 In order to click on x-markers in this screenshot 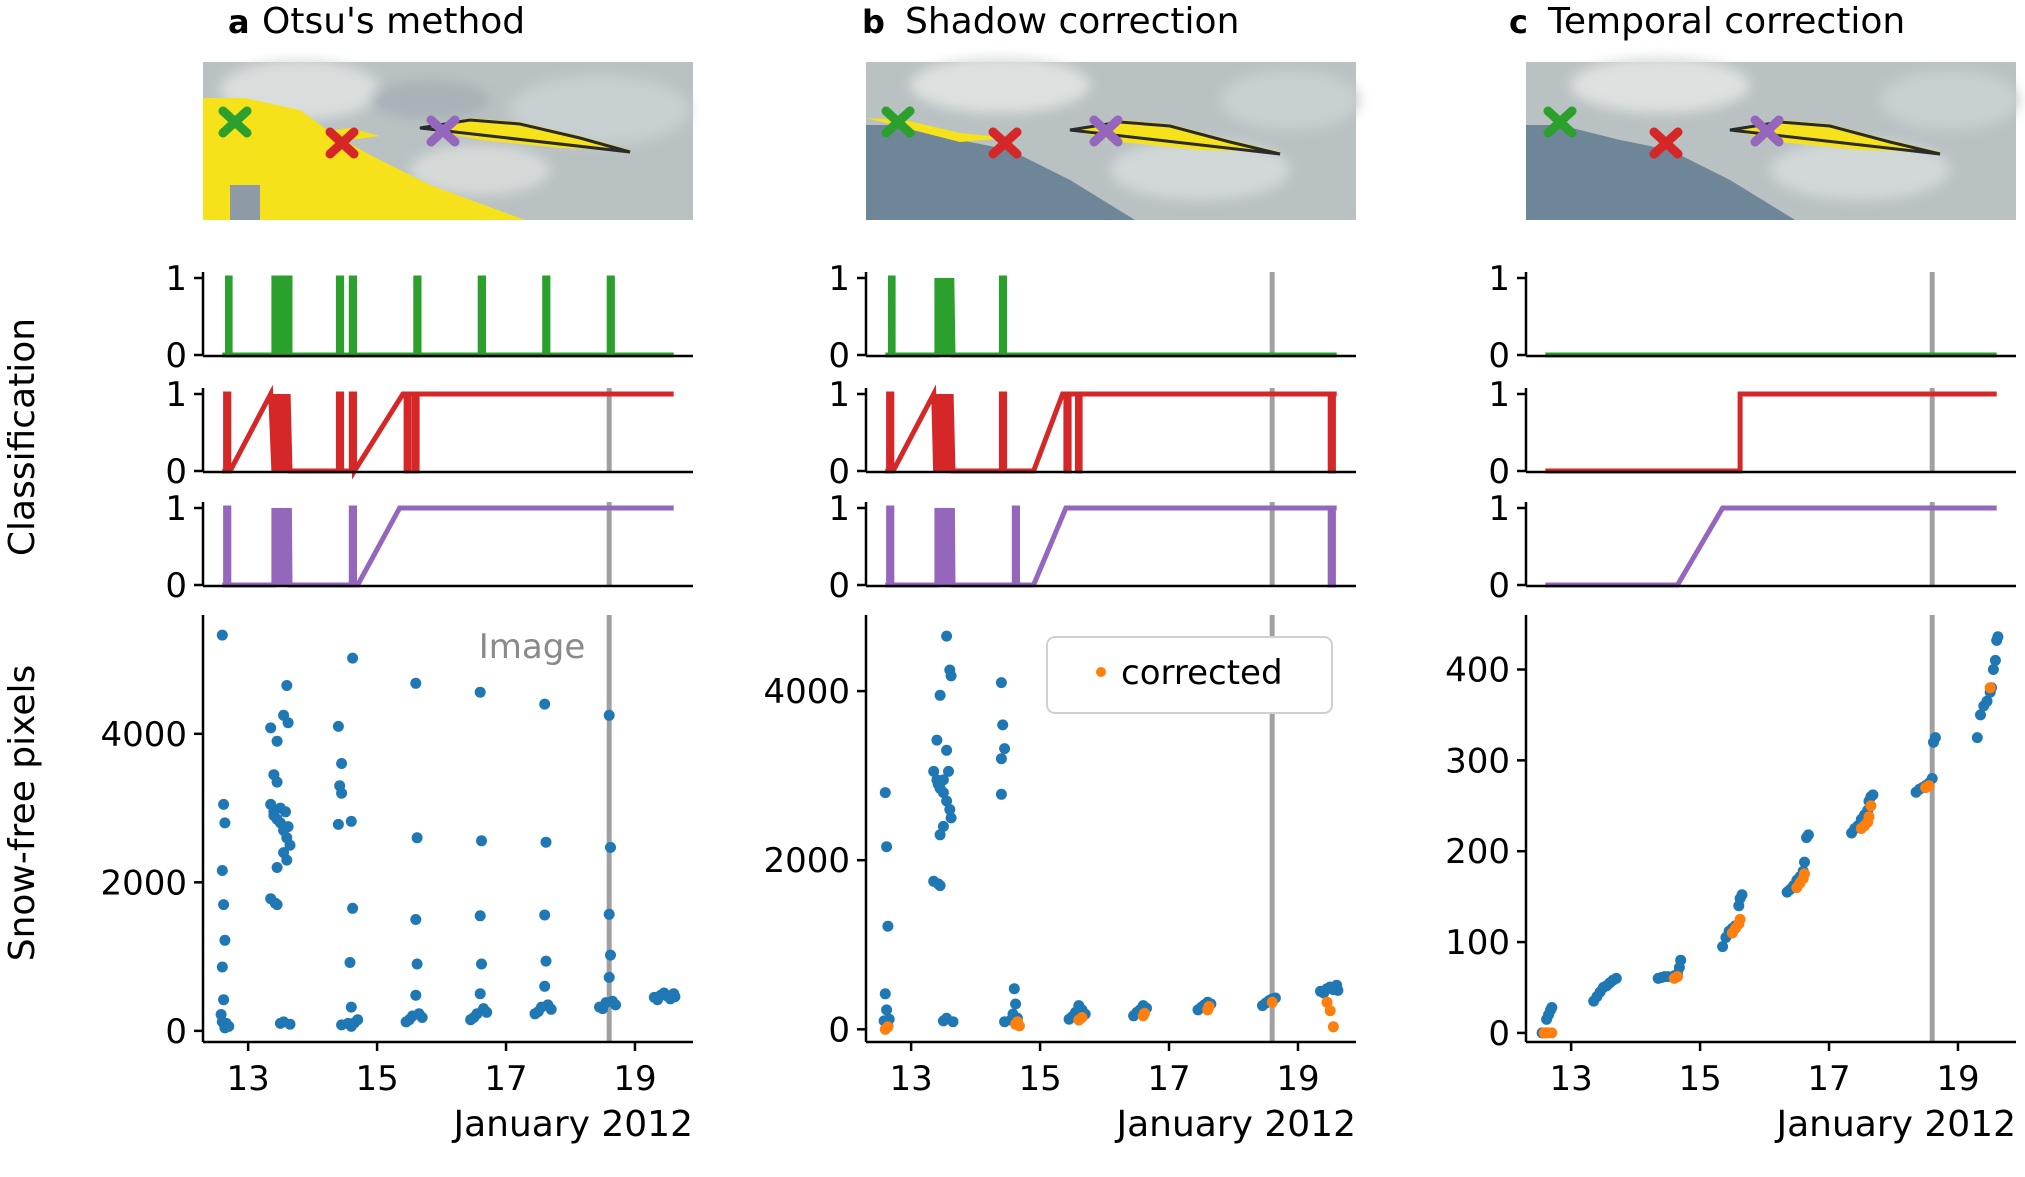, I will do `click(1001, 132)`.